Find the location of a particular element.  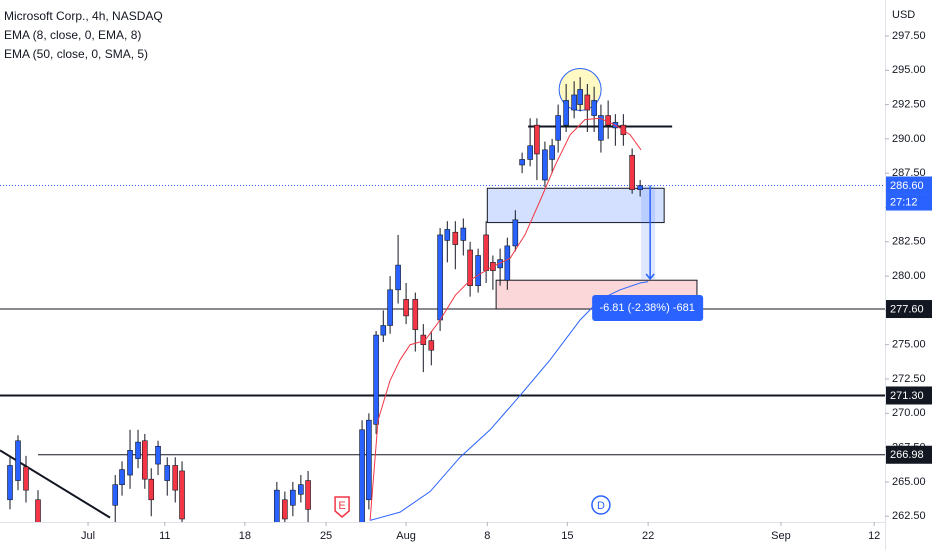

indicator-line is located at coordinates (509, 401).